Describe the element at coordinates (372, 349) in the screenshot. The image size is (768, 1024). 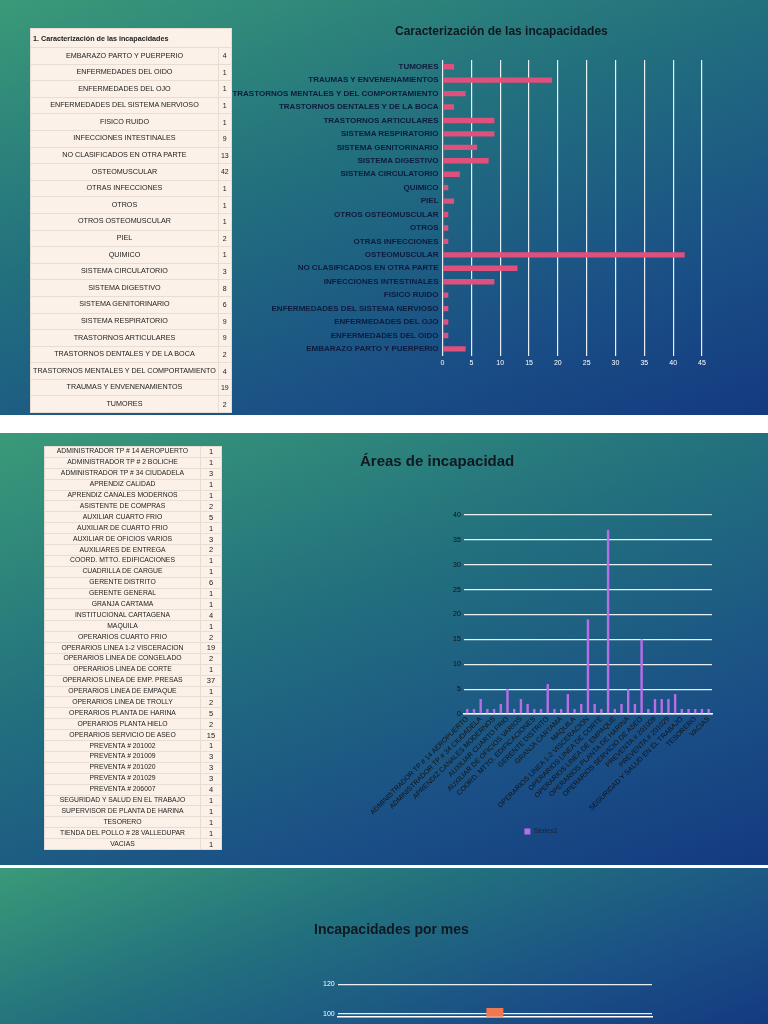
I see `y-tick-label: EMBARAZO PARTO Y PUERPERIO` at that location.